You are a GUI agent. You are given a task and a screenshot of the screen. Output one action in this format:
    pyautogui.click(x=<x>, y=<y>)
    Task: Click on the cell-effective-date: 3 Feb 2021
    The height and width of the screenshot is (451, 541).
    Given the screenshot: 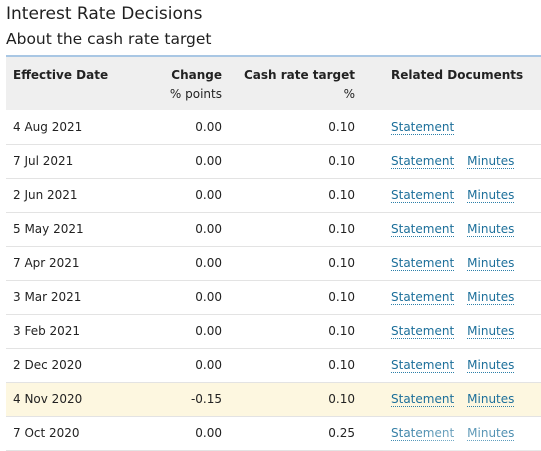 What is the action you would take?
    pyautogui.click(x=67, y=331)
    